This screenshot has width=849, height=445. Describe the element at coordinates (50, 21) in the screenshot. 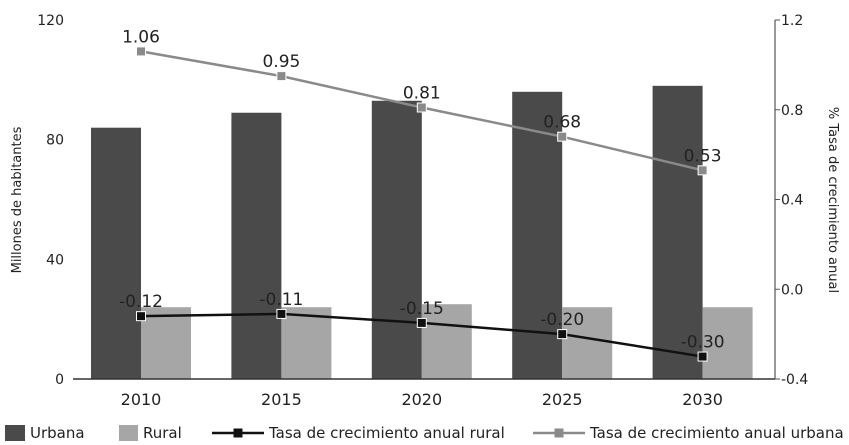

I see `y-tick-label-120: 120` at that location.